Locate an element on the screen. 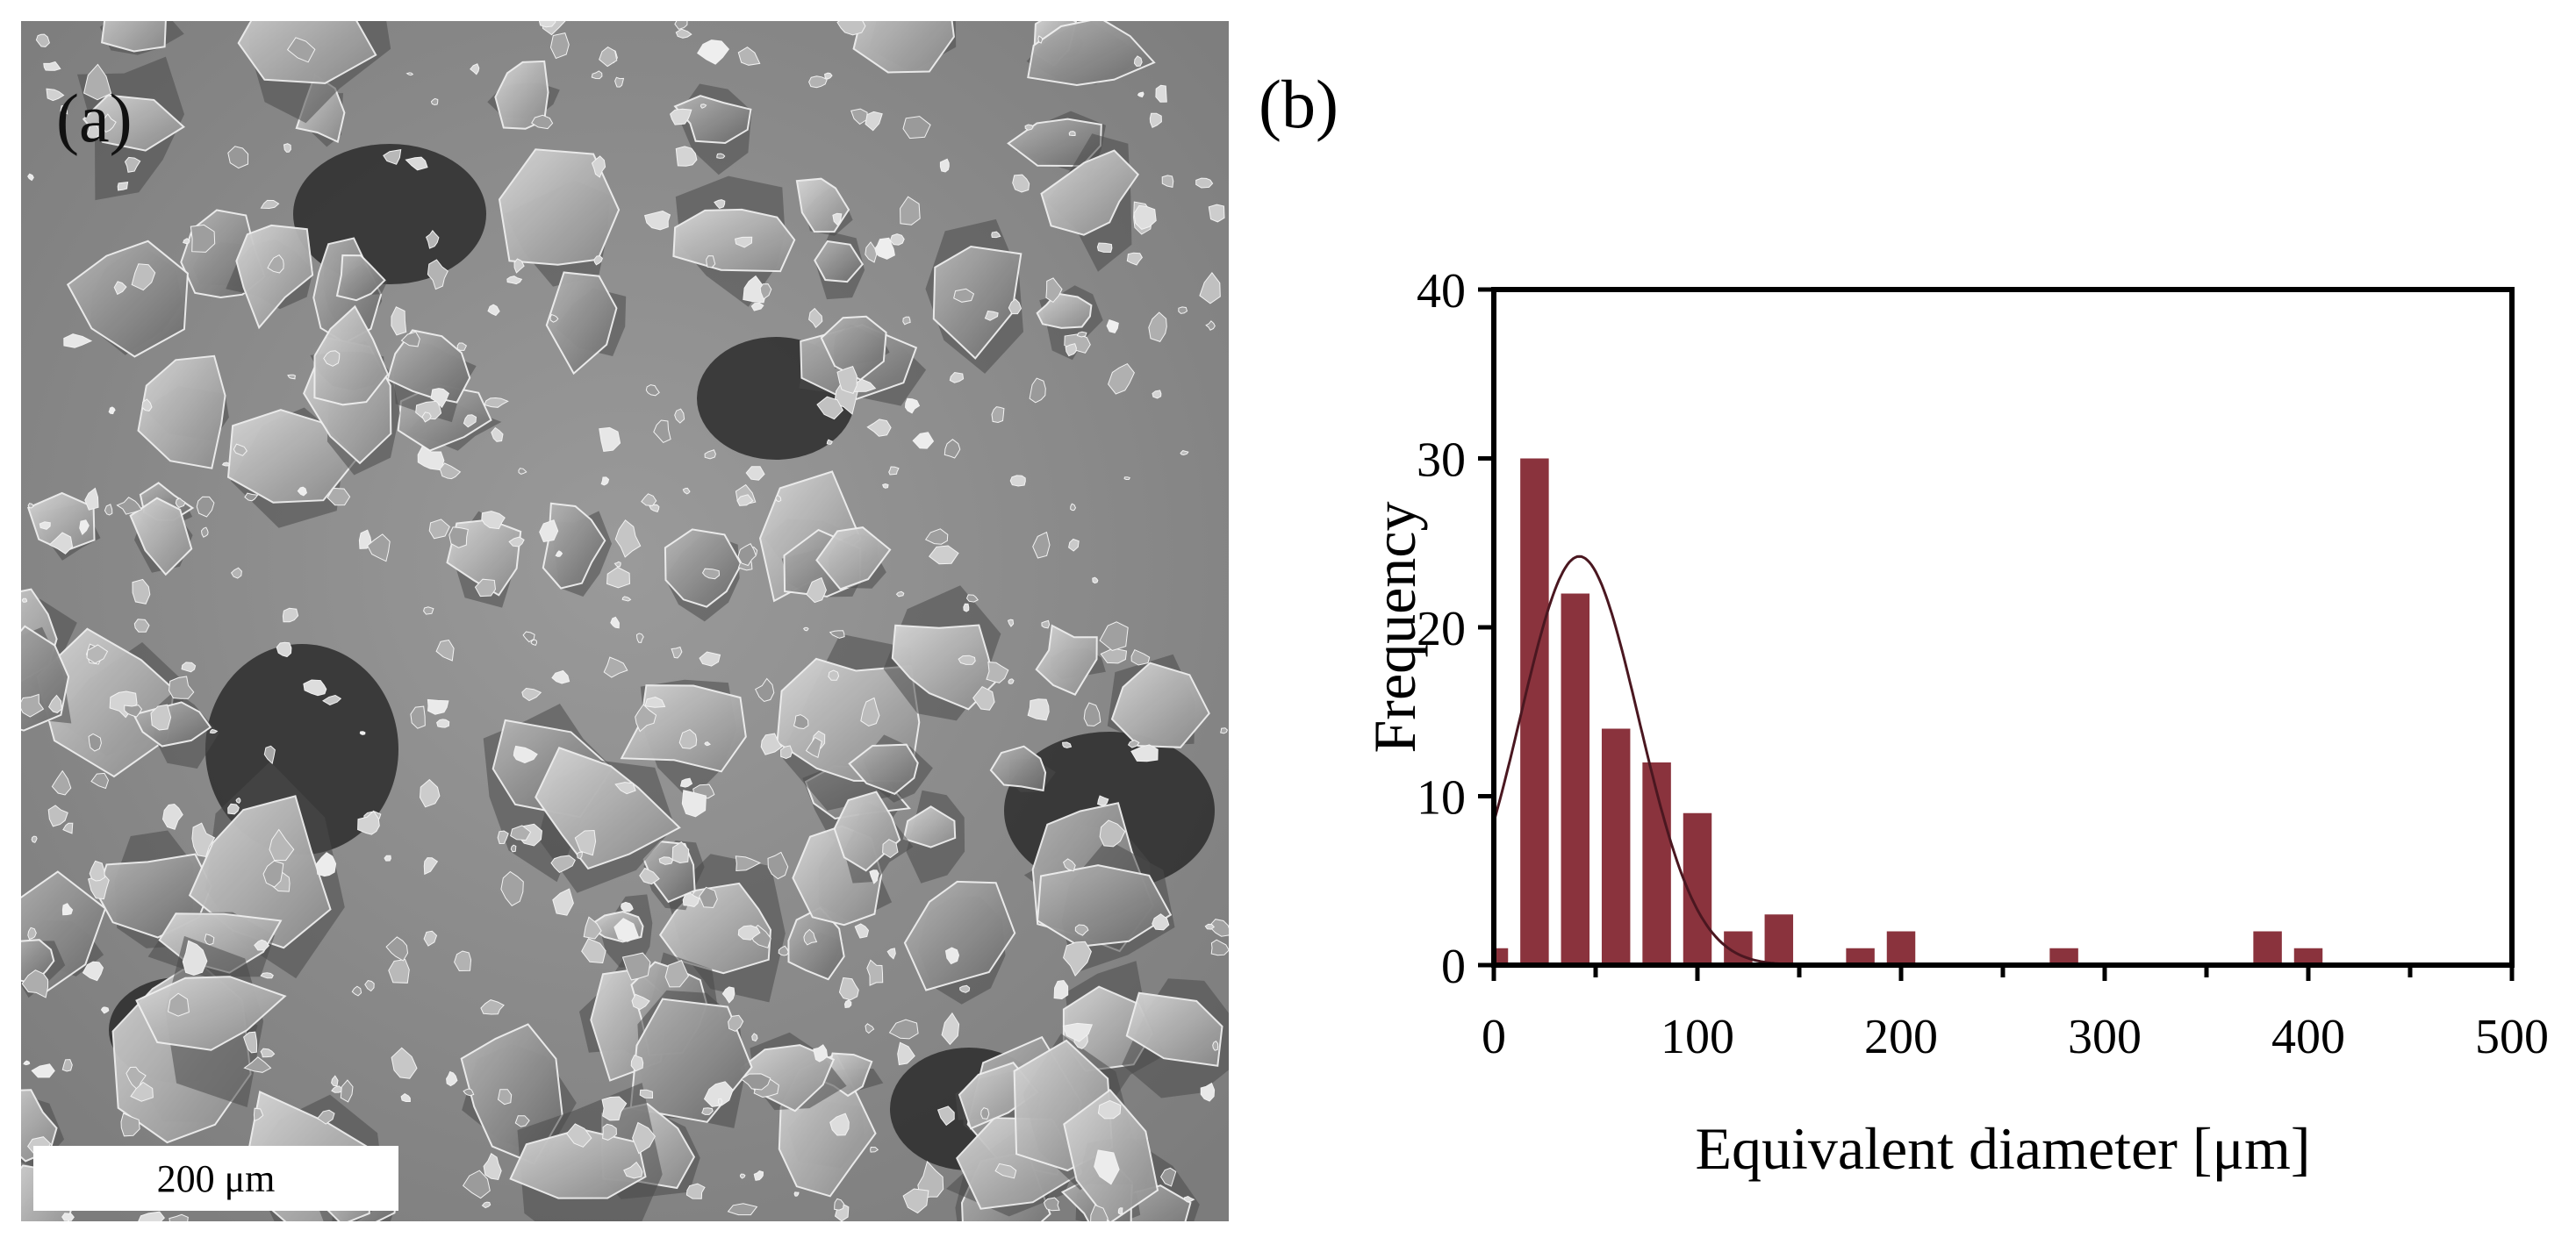  x-tick-label: 100 is located at coordinates (1697, 1037).